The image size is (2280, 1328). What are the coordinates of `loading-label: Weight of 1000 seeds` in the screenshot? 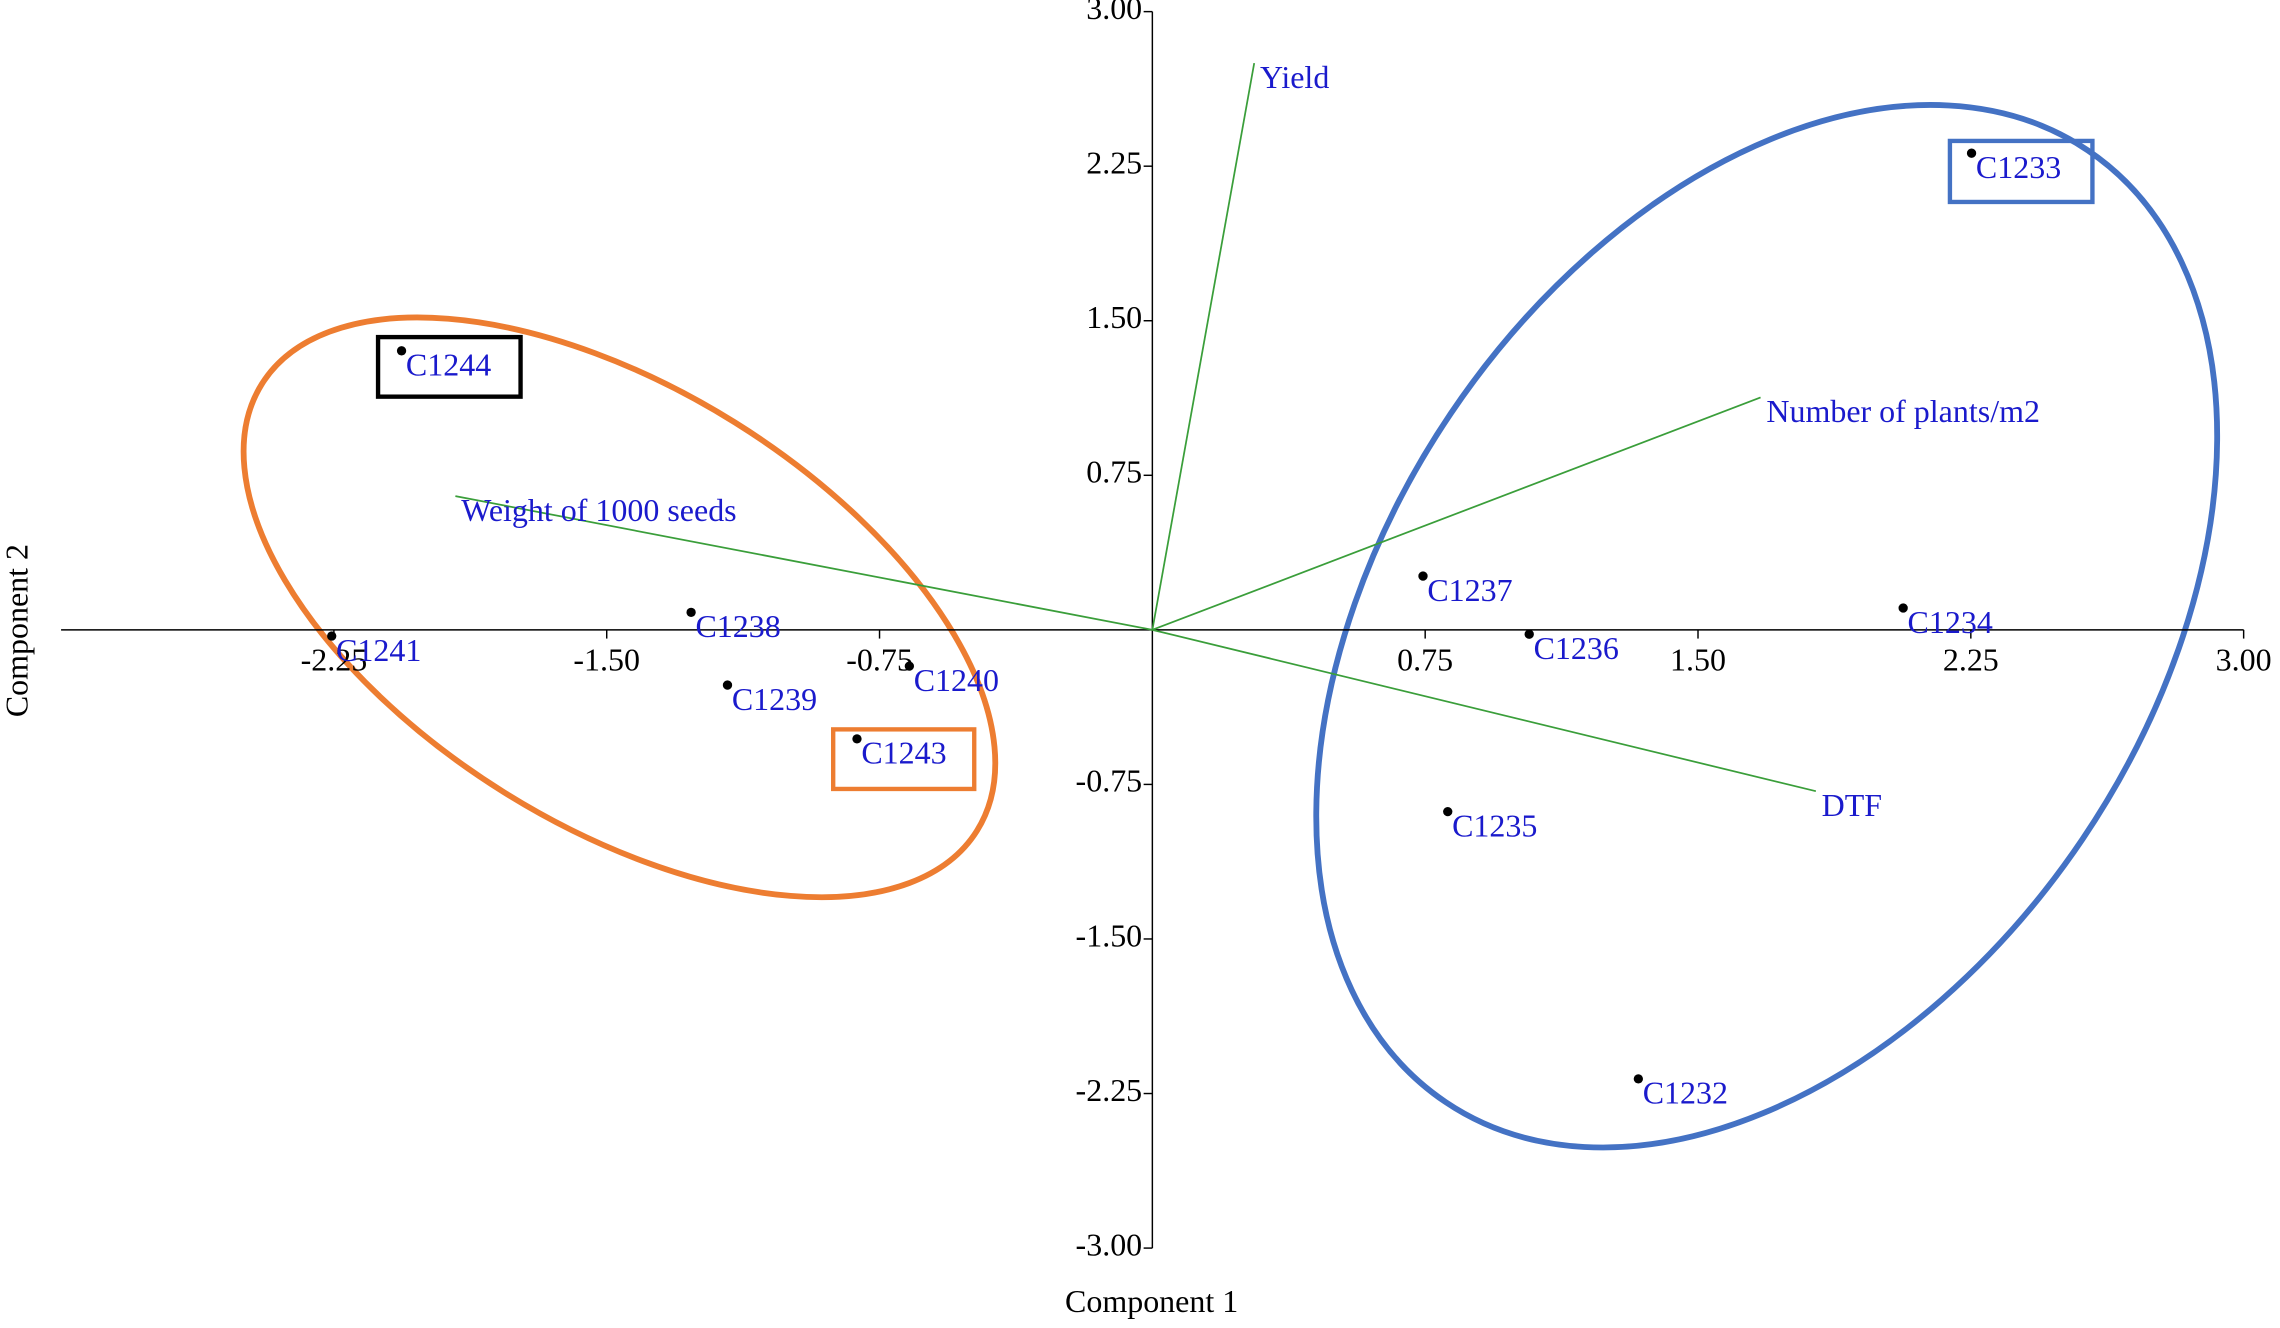 It's located at (598, 510).